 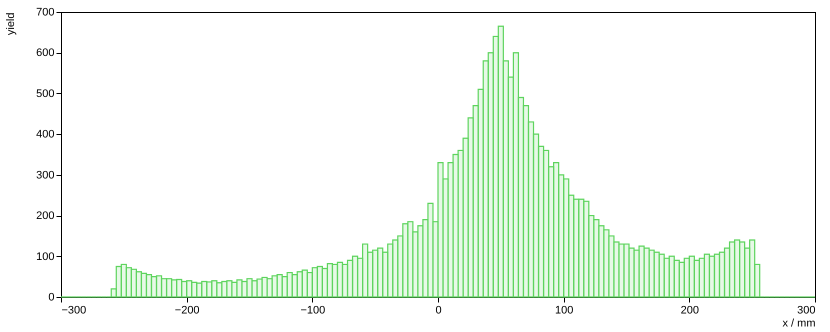 What do you see at coordinates (564, 310) in the screenshot?
I see `x-tick-label: 100` at bounding box center [564, 310].